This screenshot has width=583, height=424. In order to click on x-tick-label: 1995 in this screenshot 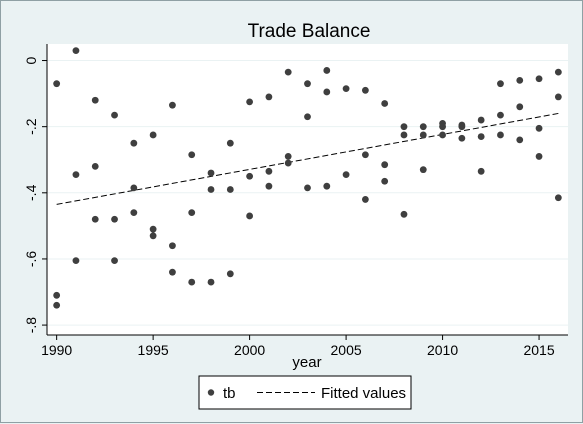, I will do `click(153, 350)`.